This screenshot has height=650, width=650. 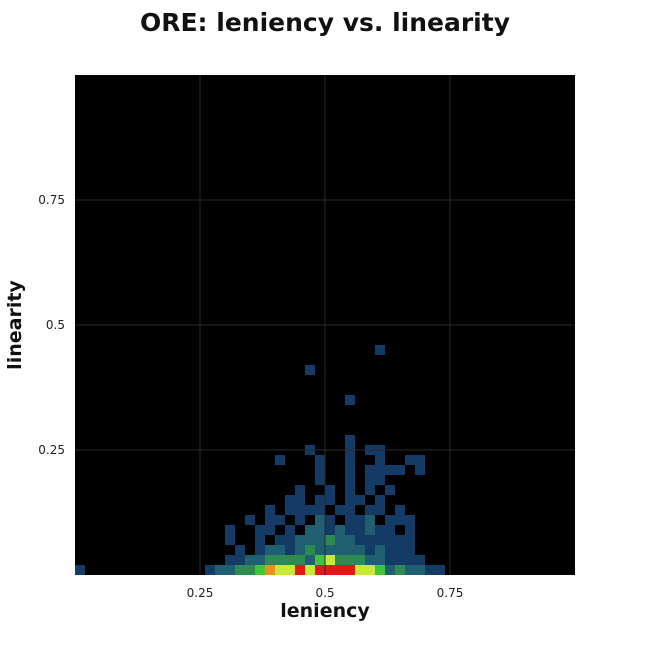 I want to click on y-tick-label: 0.5, so click(x=55, y=325).